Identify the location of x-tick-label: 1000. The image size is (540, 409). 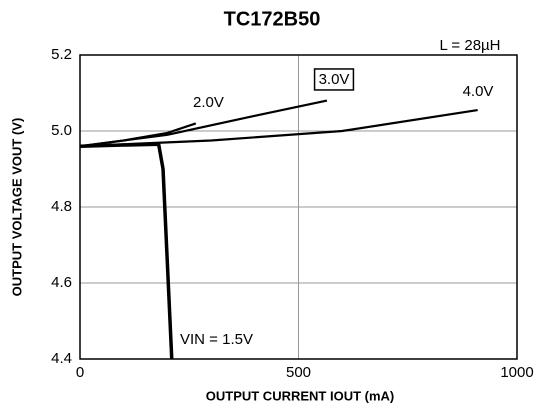
(516, 372).